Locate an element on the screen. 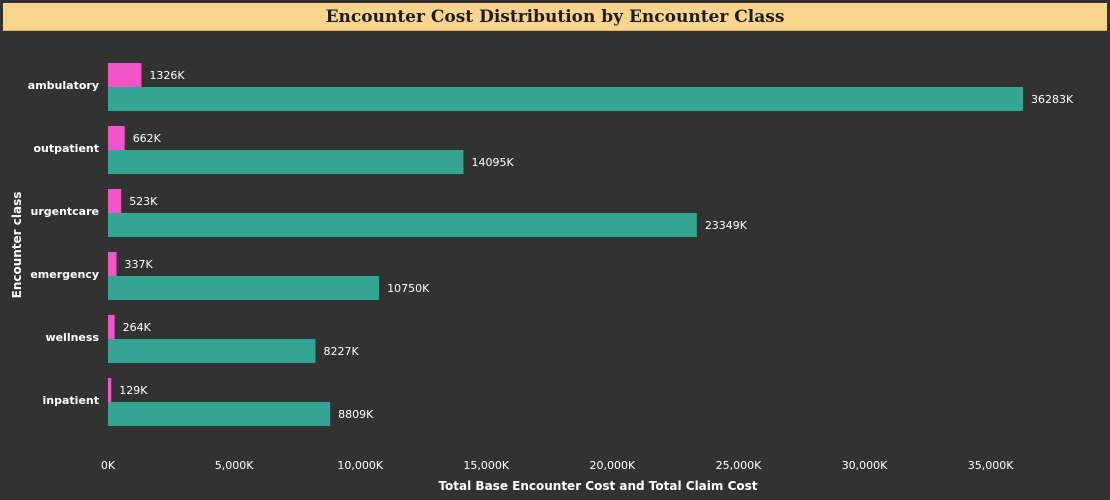 Image resolution: width=1110 pixels, height=500 pixels. bar-claim-wellness is located at coordinates (111, 327).